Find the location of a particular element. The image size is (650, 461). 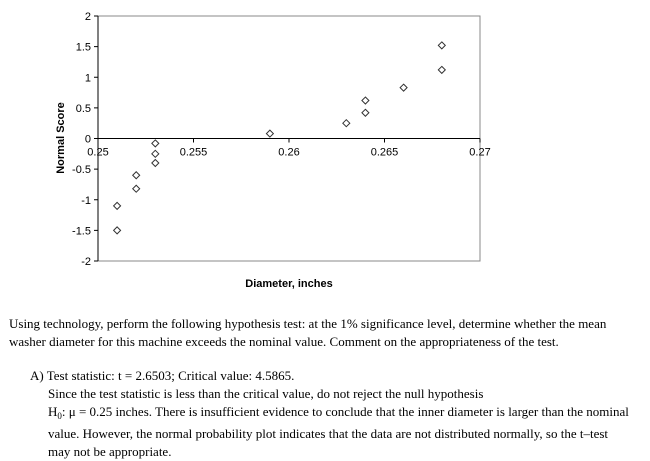

y-tick-label: 0.5 is located at coordinates (83, 109).